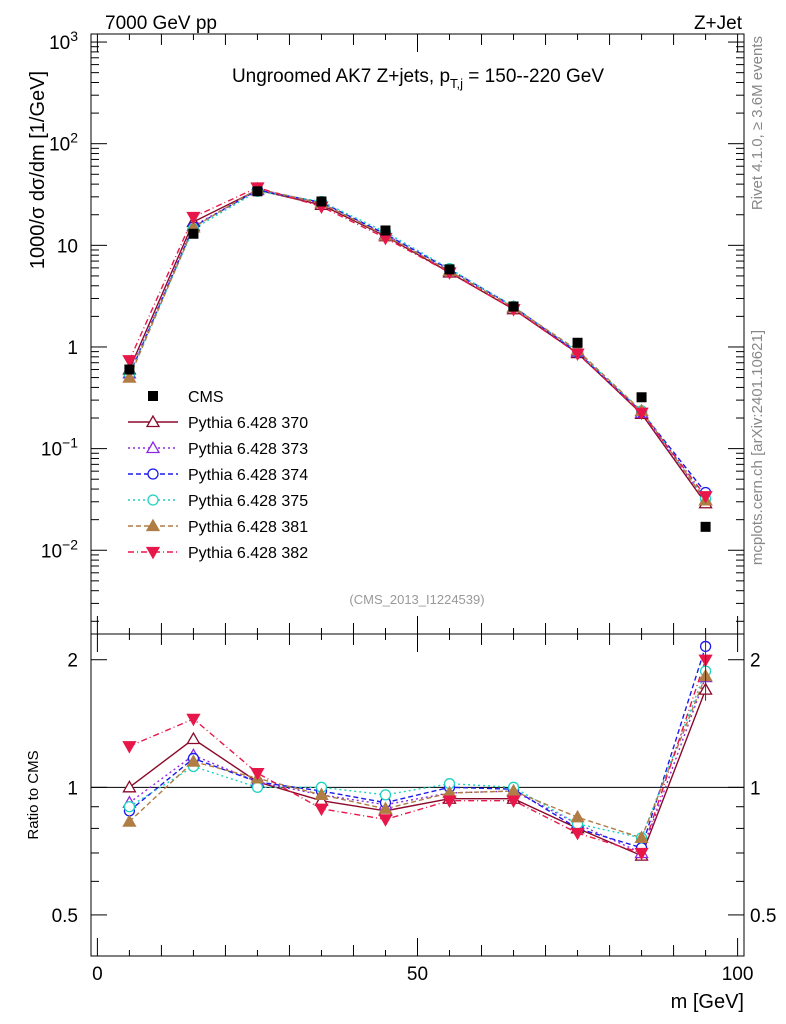 The height and width of the screenshot is (1024, 786). I want to click on header-left: 7000 GeV pp, so click(161, 23).